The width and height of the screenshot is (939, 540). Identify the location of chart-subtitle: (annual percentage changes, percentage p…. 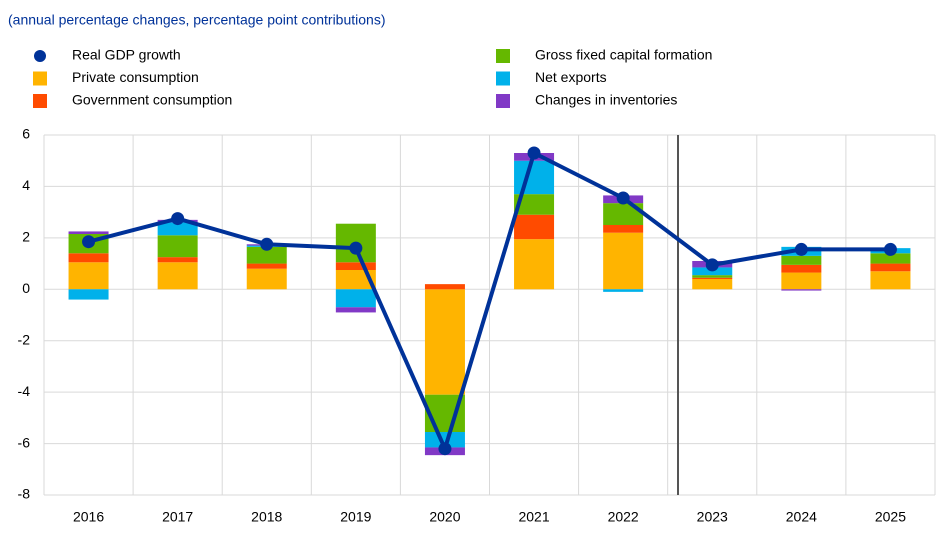
(196, 20).